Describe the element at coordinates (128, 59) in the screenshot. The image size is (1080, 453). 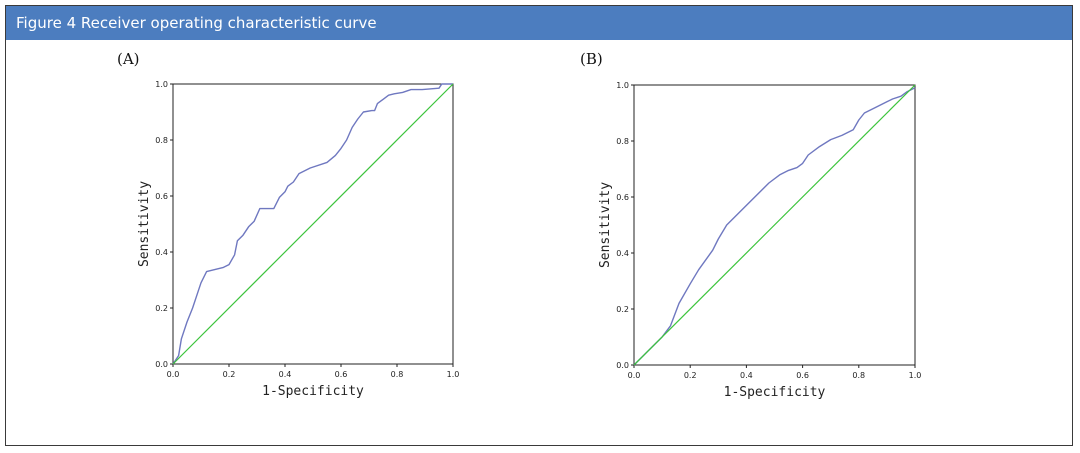
I see `panel-label-a: (A)` at that location.